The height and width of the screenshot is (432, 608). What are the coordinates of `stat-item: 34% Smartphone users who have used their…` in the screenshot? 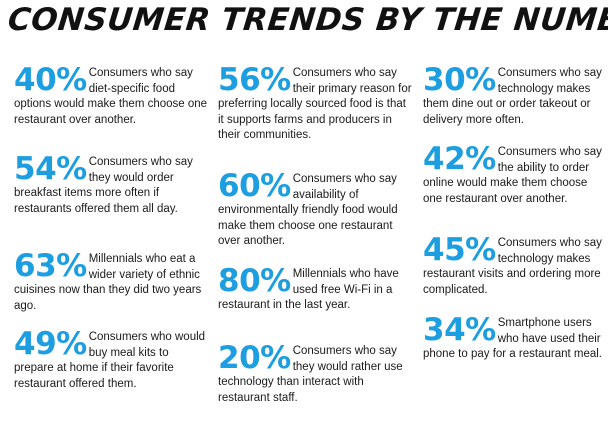 It's located at (514, 337).